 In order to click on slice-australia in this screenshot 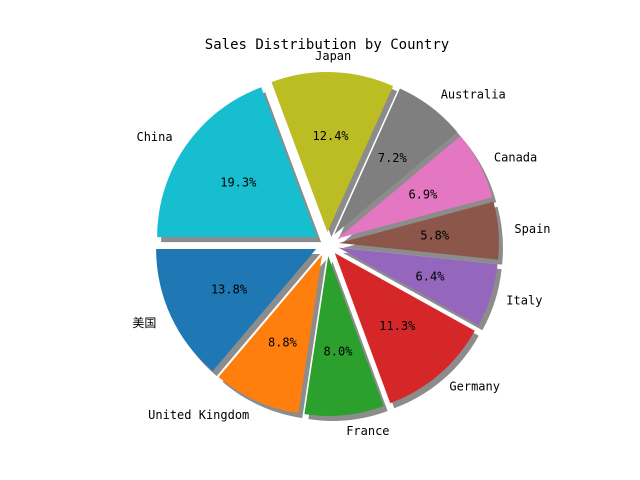, I will do `click(396, 161)`.